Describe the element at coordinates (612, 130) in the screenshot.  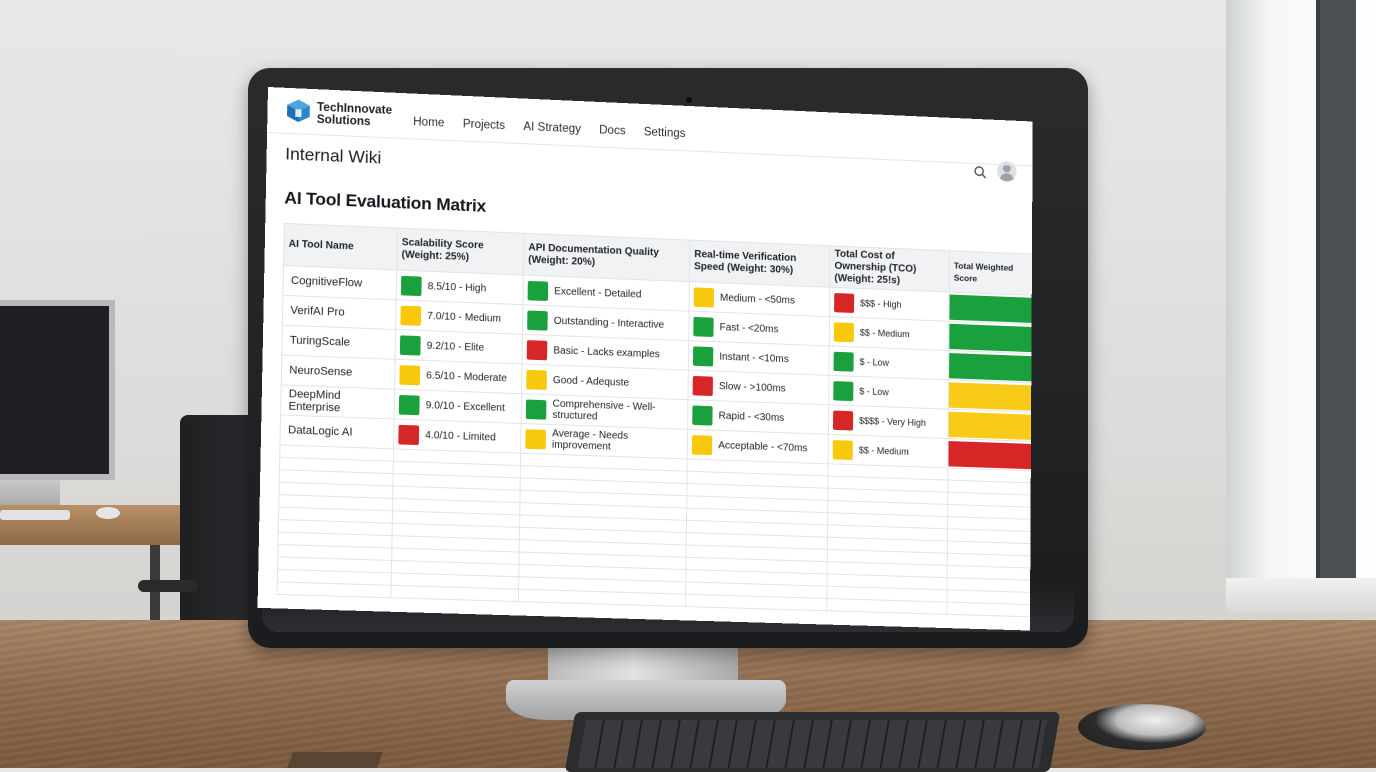
I see `nav-docs: Docs` at that location.